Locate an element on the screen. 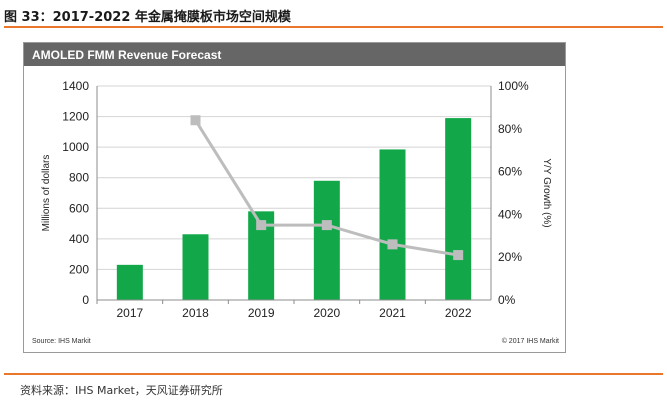  x-tick-label: 2018 is located at coordinates (195, 313).